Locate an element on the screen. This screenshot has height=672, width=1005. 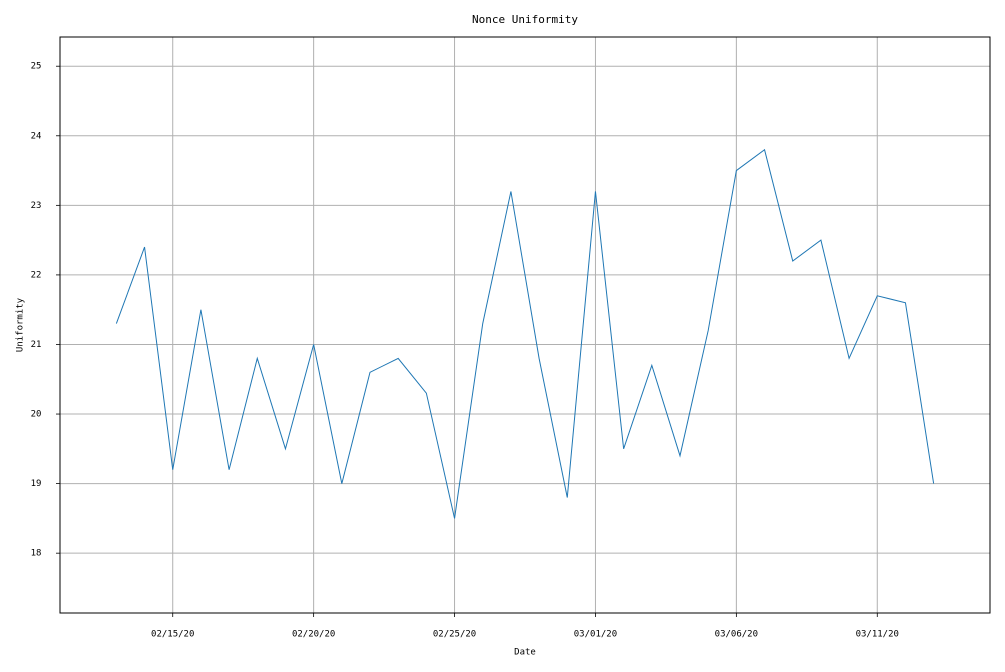
y-tick-label: 19 is located at coordinates (36, 484).